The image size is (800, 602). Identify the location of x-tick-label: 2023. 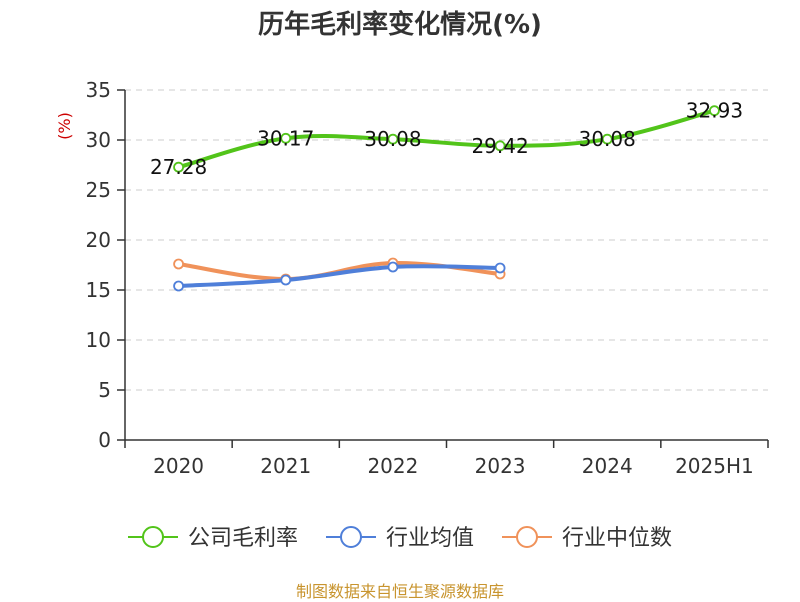
(500, 466).